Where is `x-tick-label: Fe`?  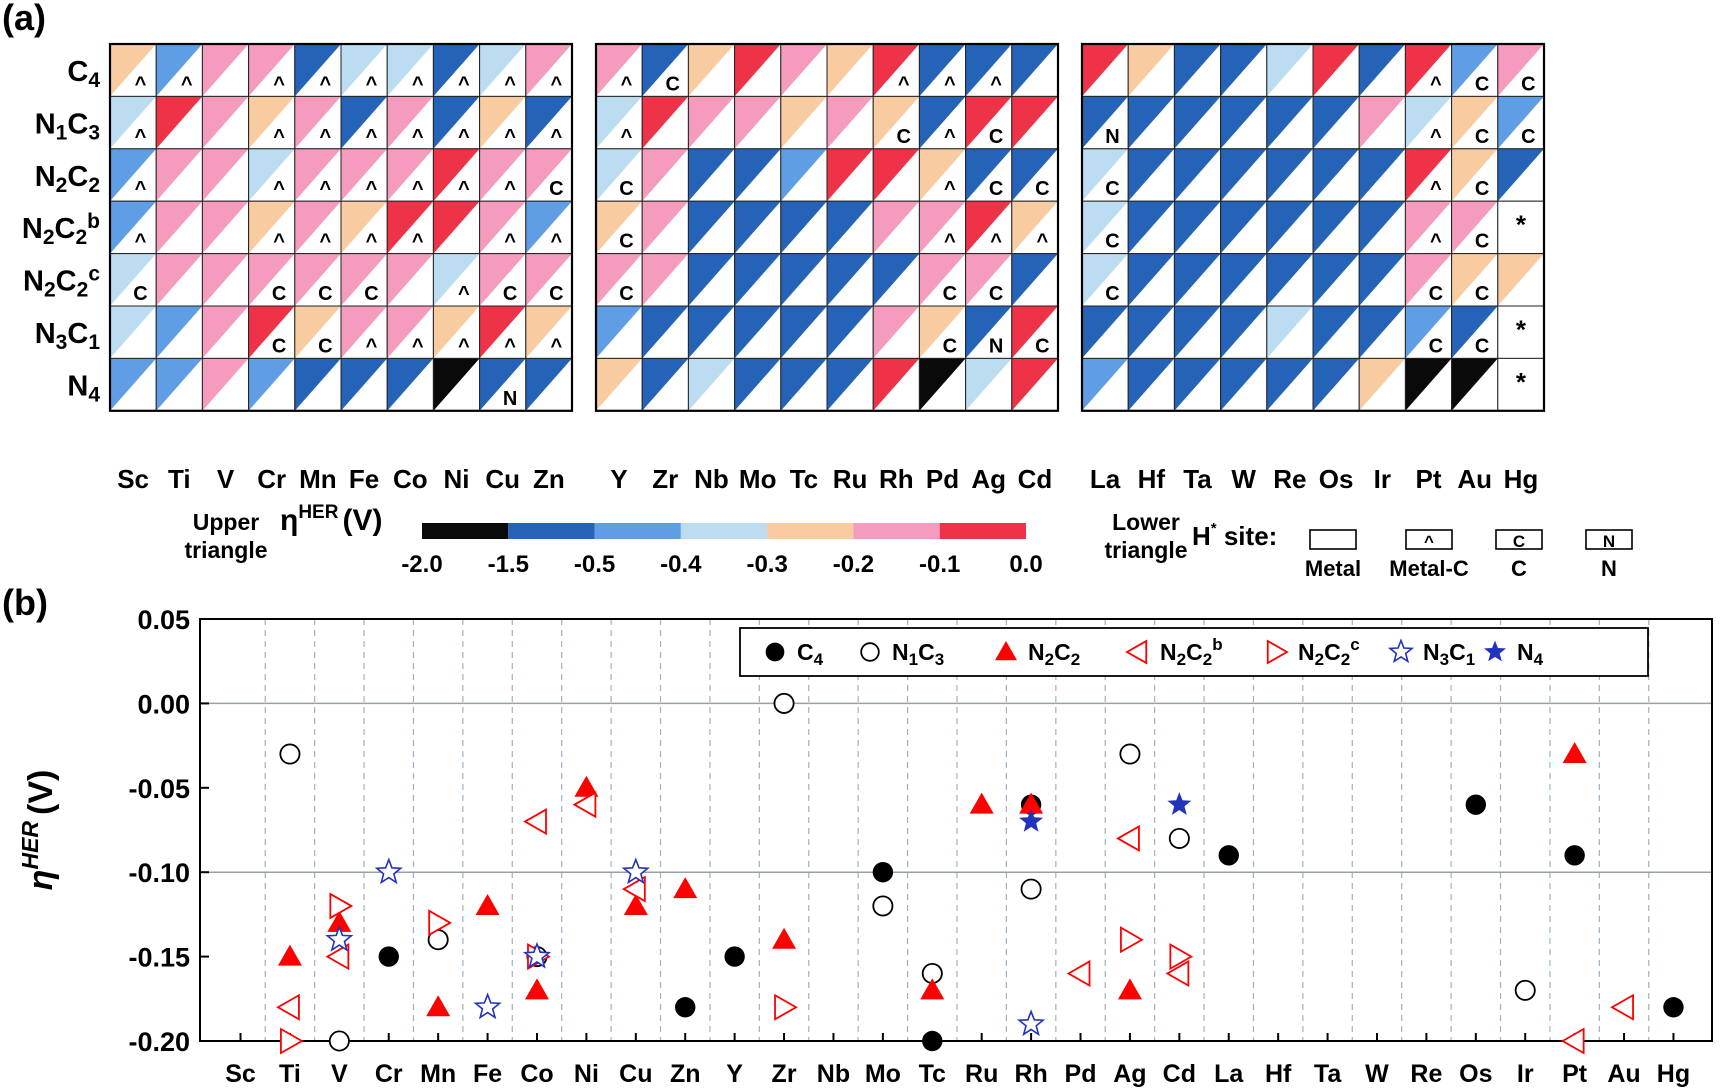
x-tick-label: Fe is located at coordinates (487, 1074).